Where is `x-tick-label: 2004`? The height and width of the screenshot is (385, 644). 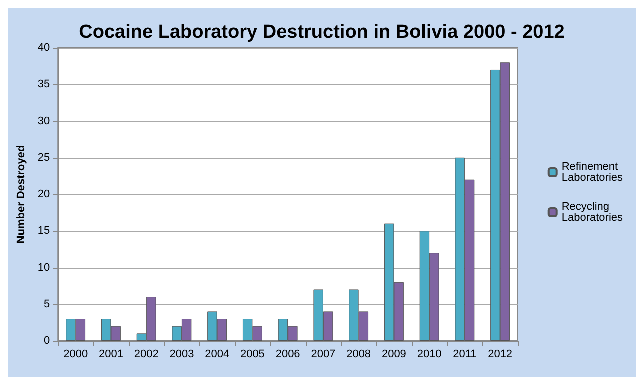
x-tick-label: 2004 is located at coordinates (217, 354).